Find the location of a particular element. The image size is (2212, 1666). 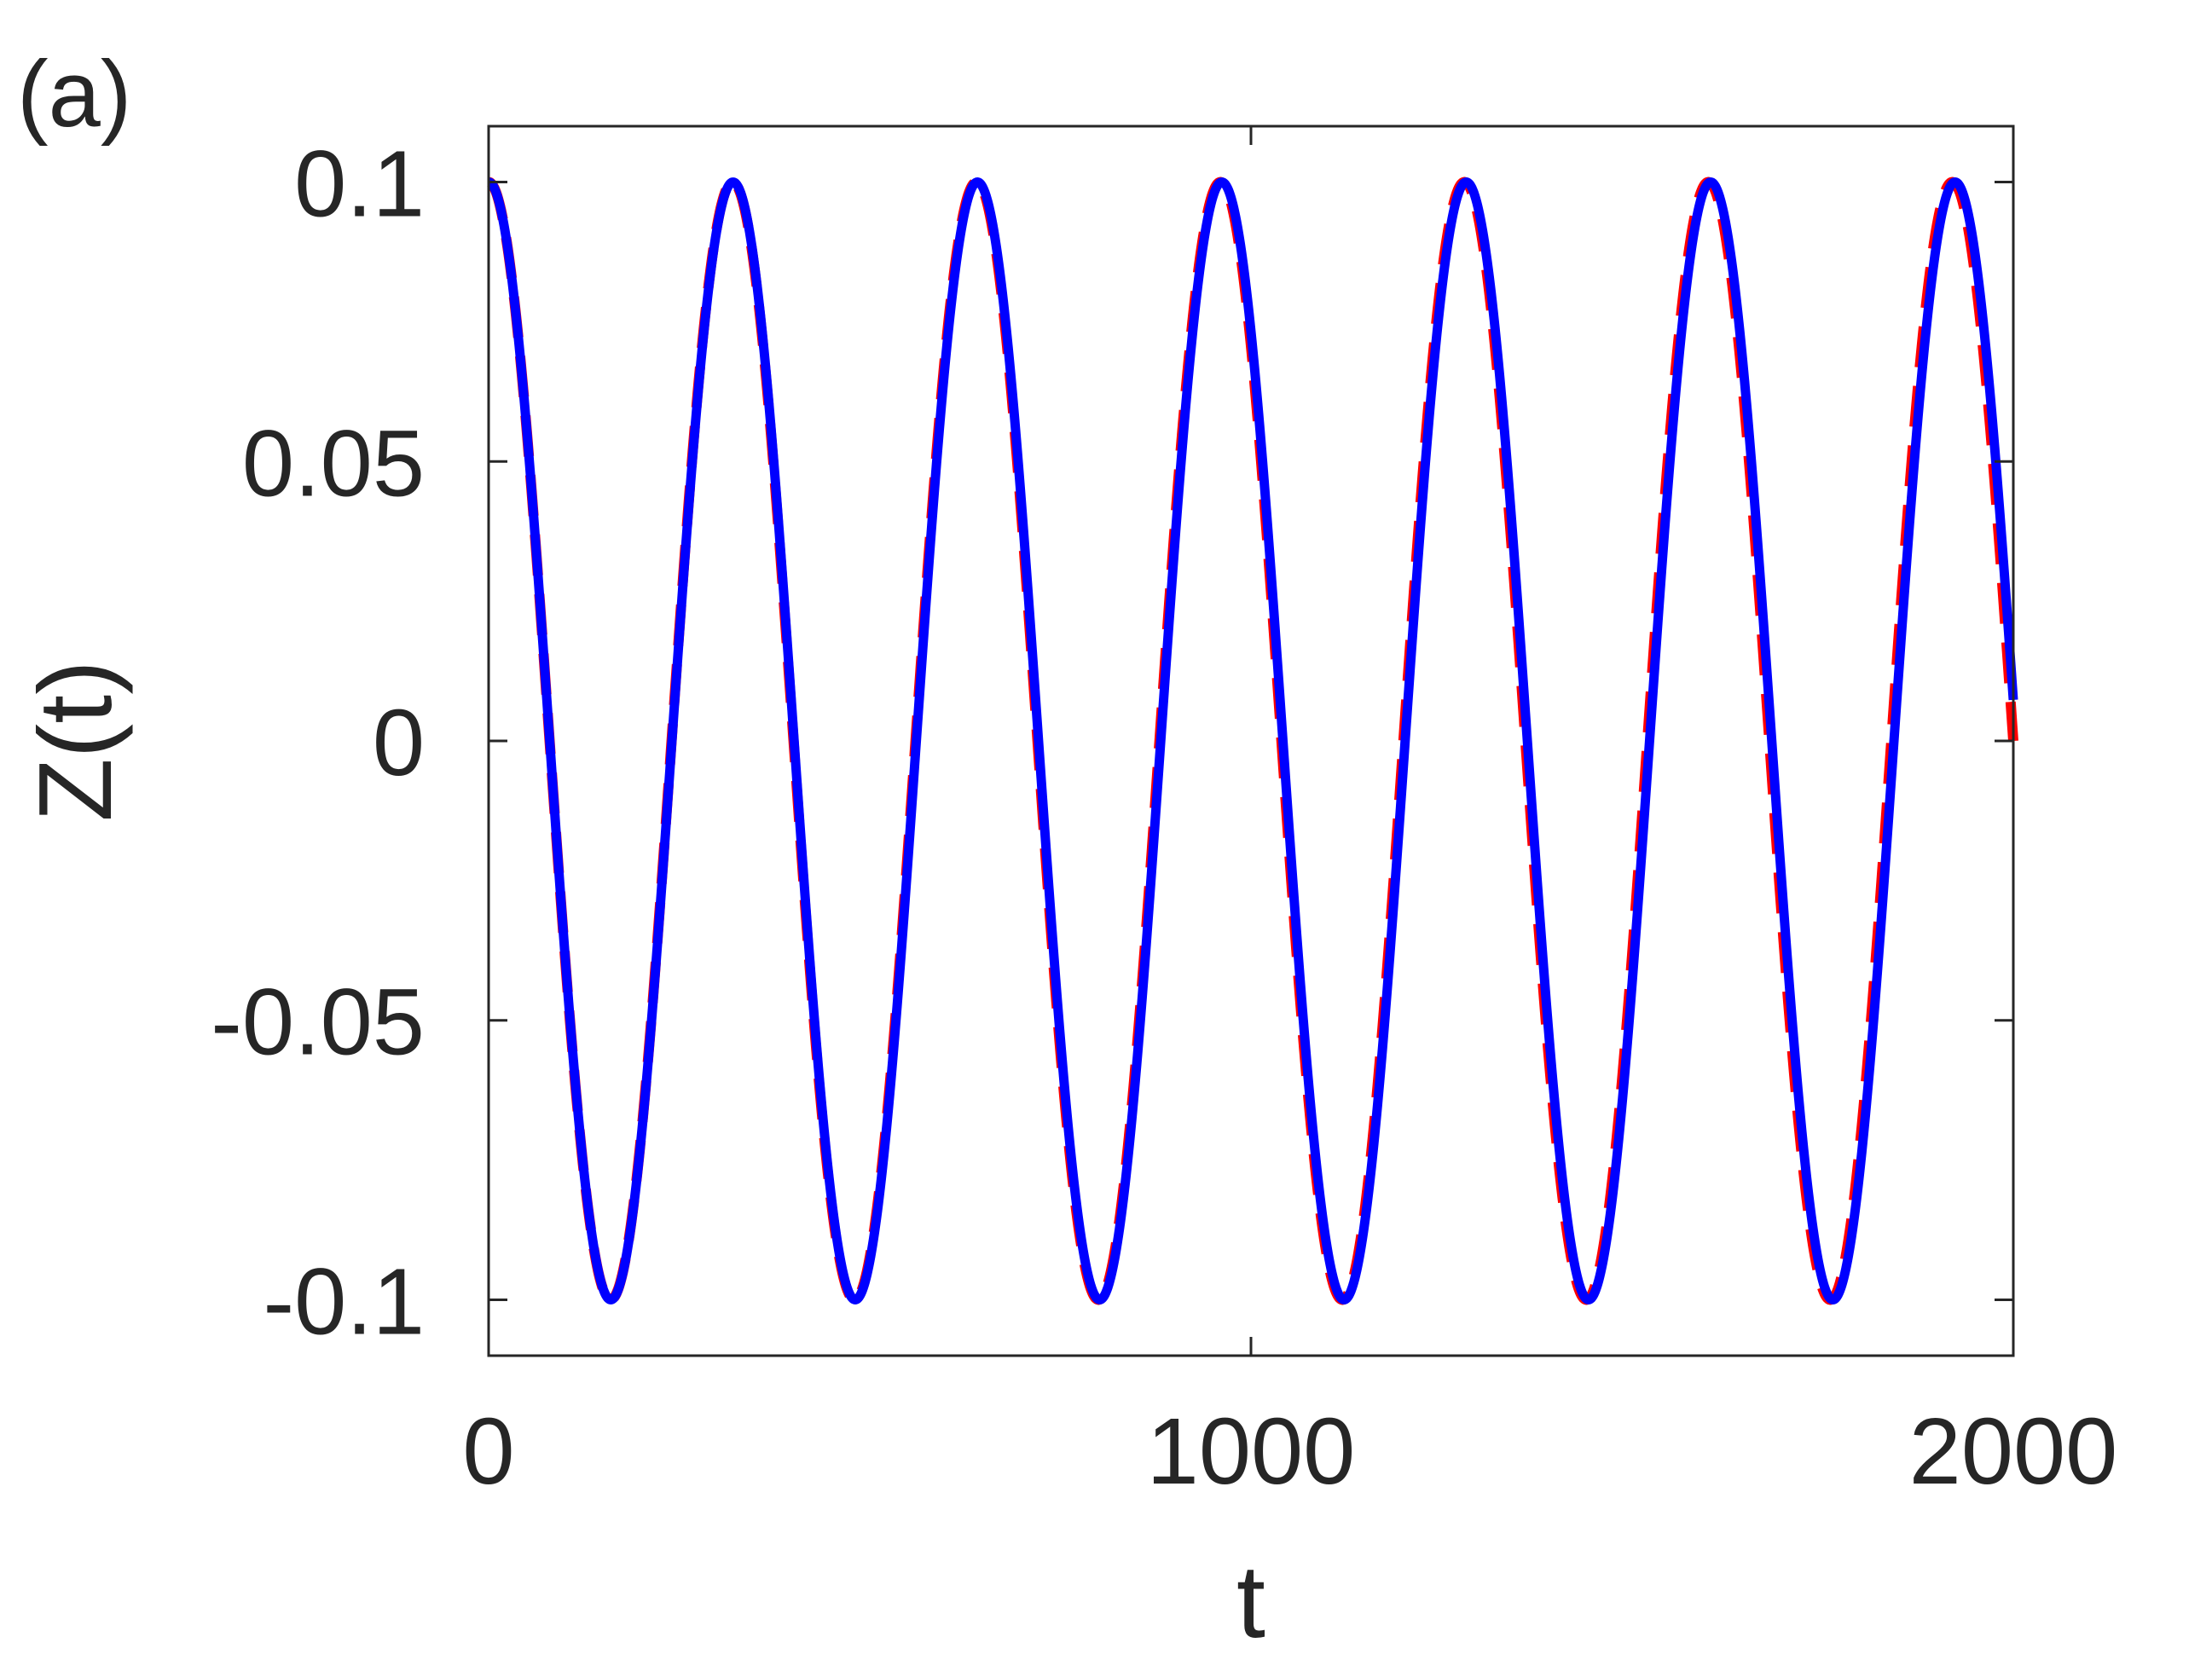

x-tick-label: 0 is located at coordinates (488, 1451).